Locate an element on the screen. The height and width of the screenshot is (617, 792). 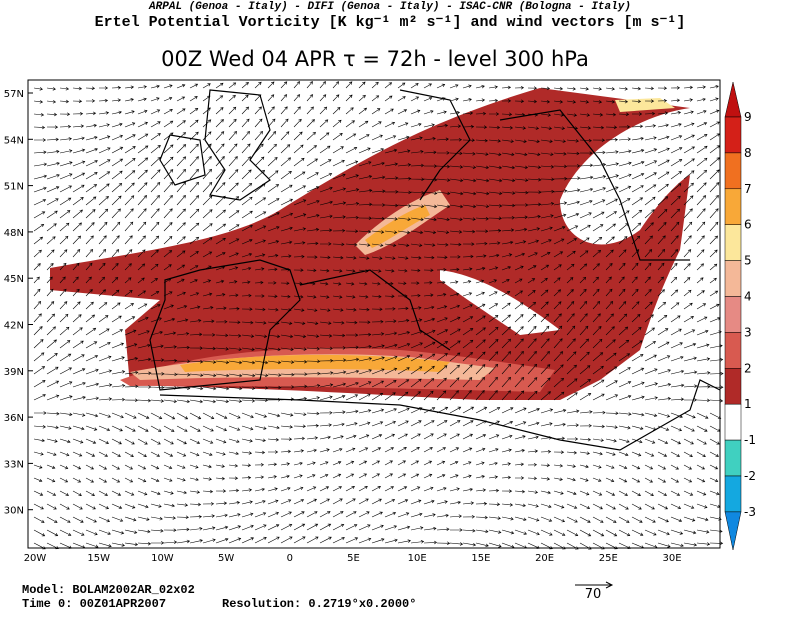
lon-label: 10W is located at coordinates (162, 558).